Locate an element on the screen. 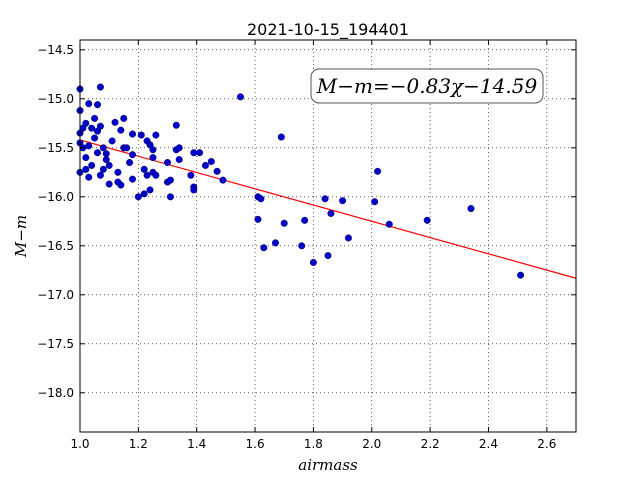 This screenshot has height=480, width=640. annotation-text: M−m=−0.83χ−14.59 is located at coordinates (427, 86).